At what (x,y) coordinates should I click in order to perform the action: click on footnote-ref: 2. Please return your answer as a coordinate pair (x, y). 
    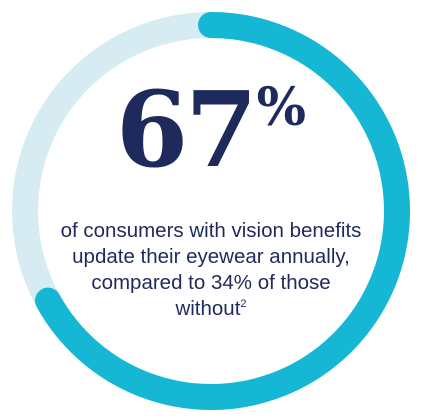
    Looking at the image, I should click on (243, 304).